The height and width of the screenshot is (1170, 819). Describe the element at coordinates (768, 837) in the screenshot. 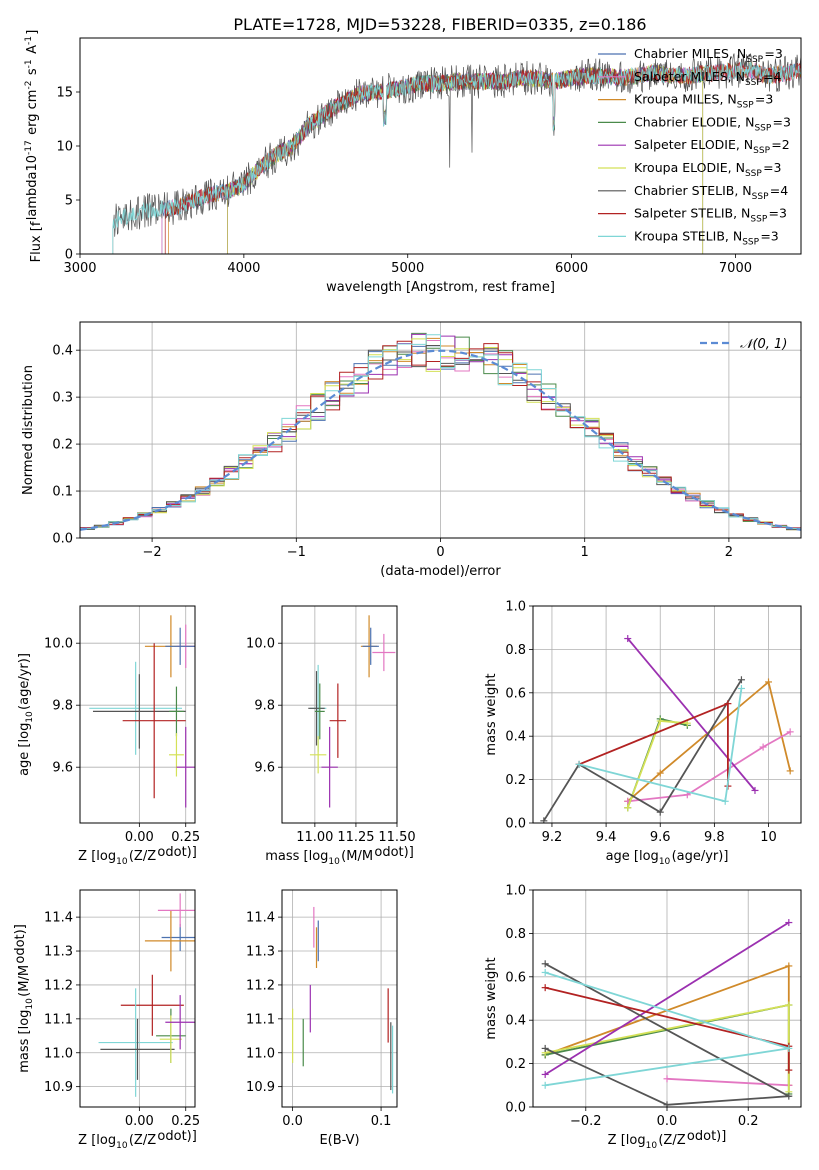

I see `x-tick-label: 10` at that location.